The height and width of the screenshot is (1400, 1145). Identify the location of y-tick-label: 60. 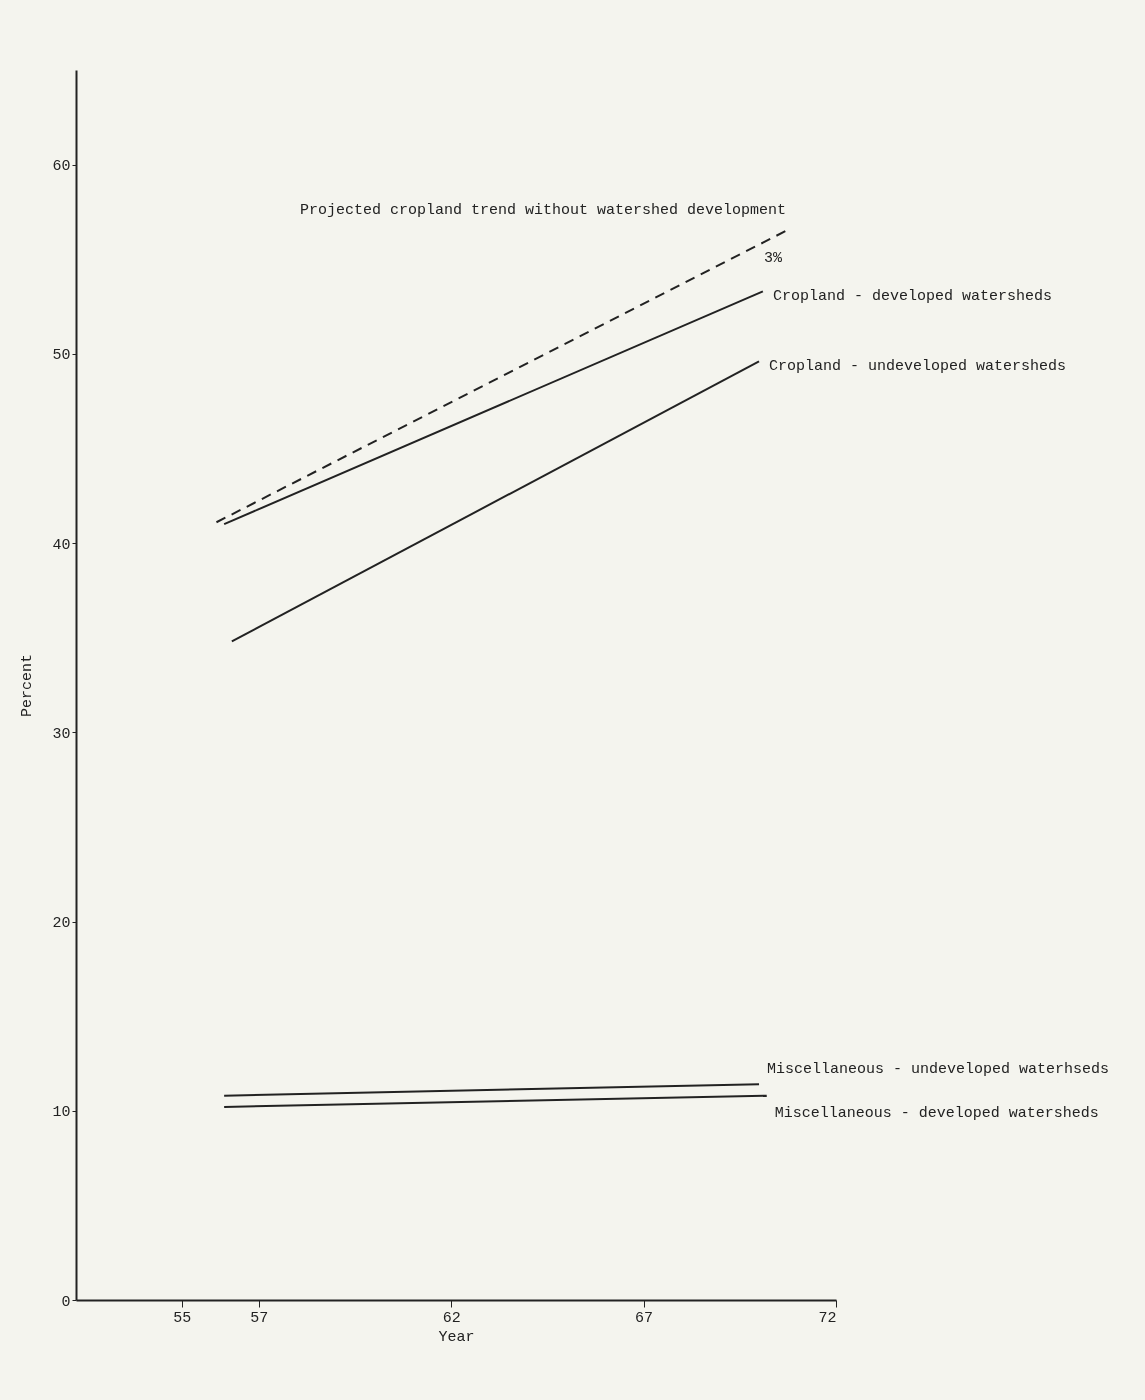
(61, 167).